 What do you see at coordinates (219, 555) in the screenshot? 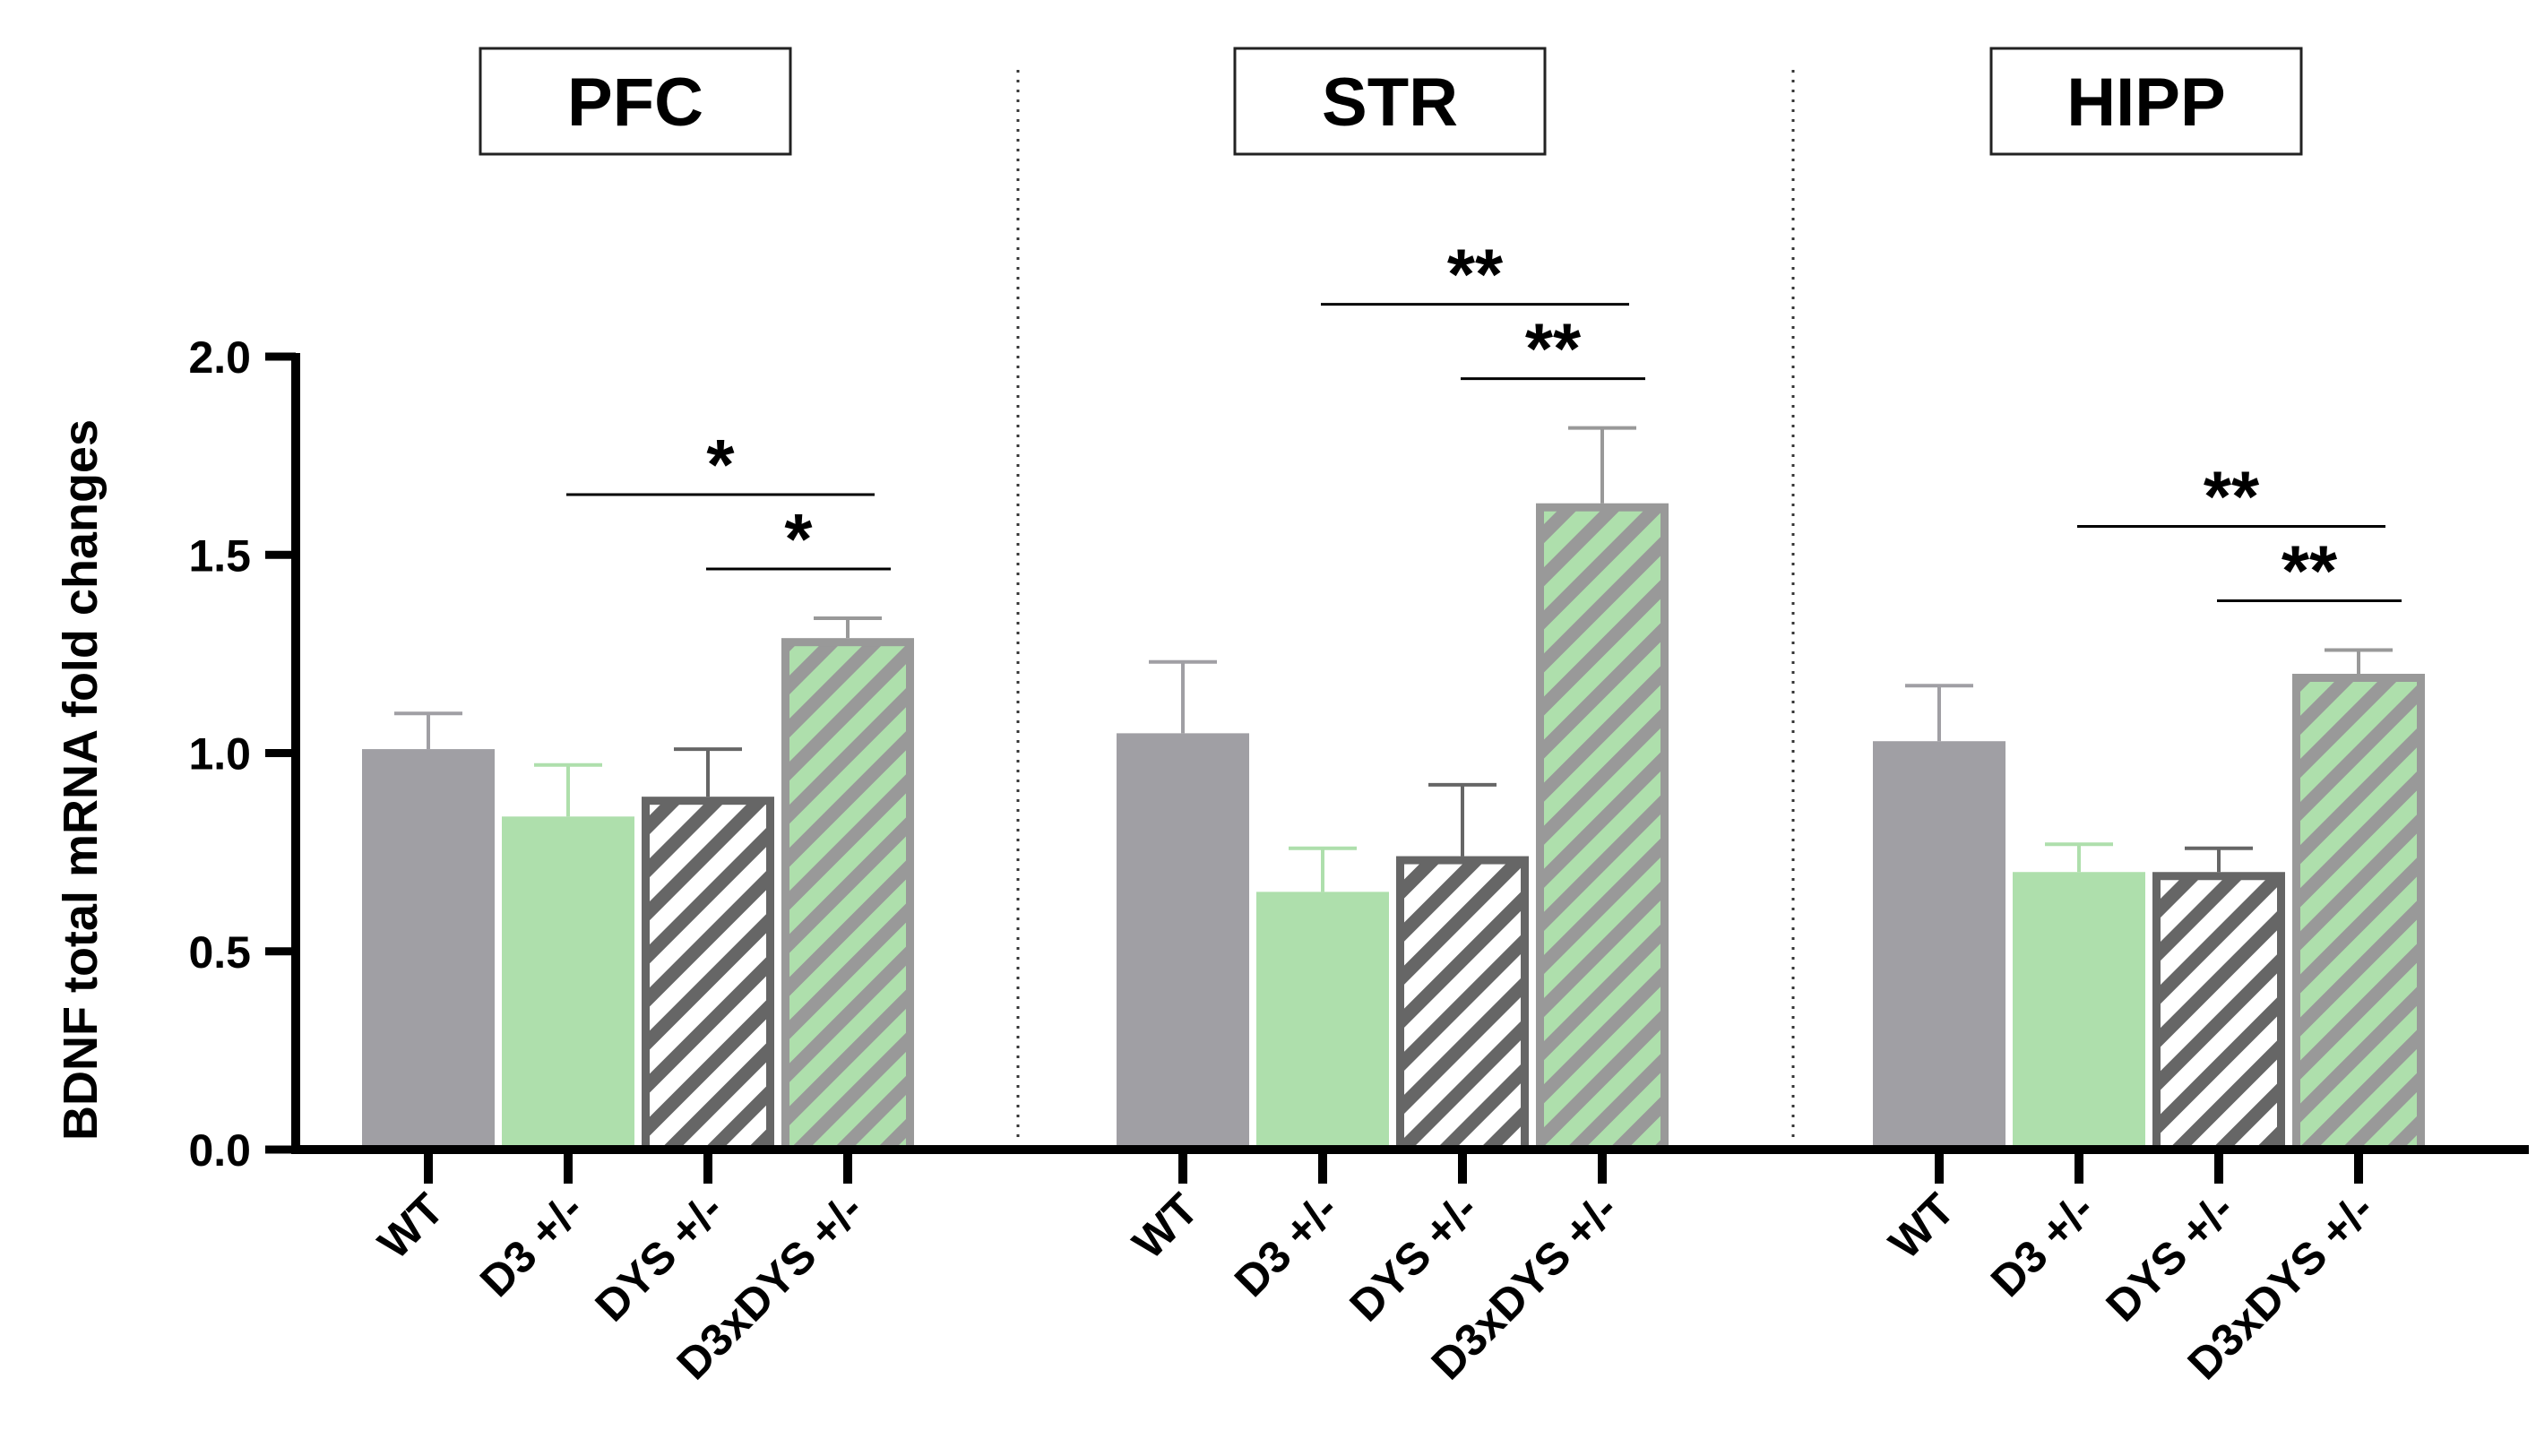
I see `y-tick-label: 1.5` at bounding box center [219, 555].